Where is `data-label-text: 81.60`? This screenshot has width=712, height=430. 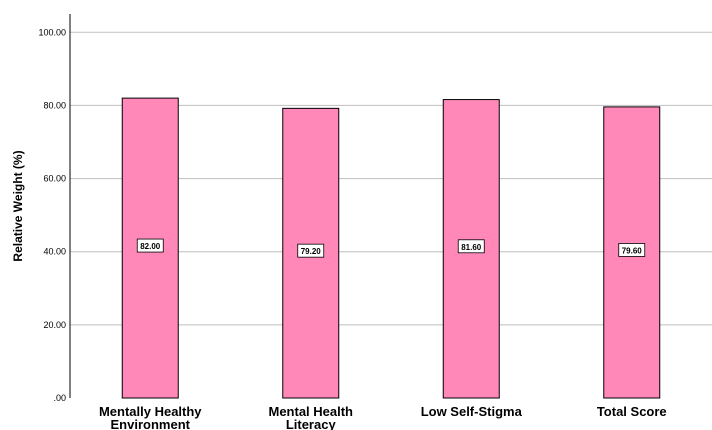
data-label-text: 81.60 is located at coordinates (471, 247).